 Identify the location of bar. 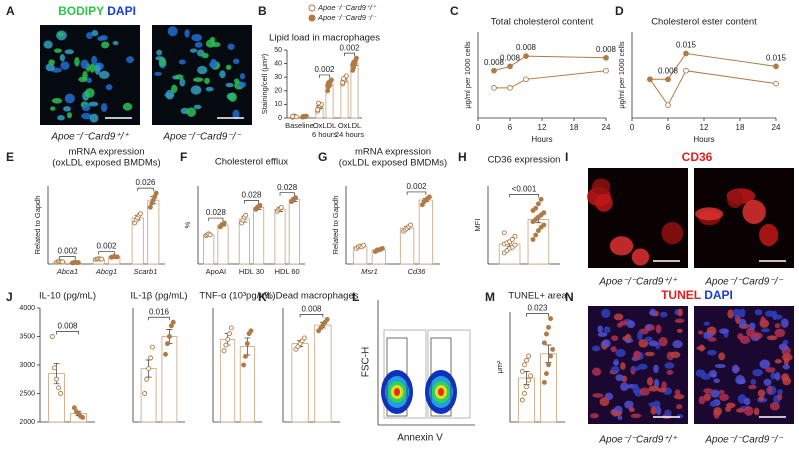
(209, 249).